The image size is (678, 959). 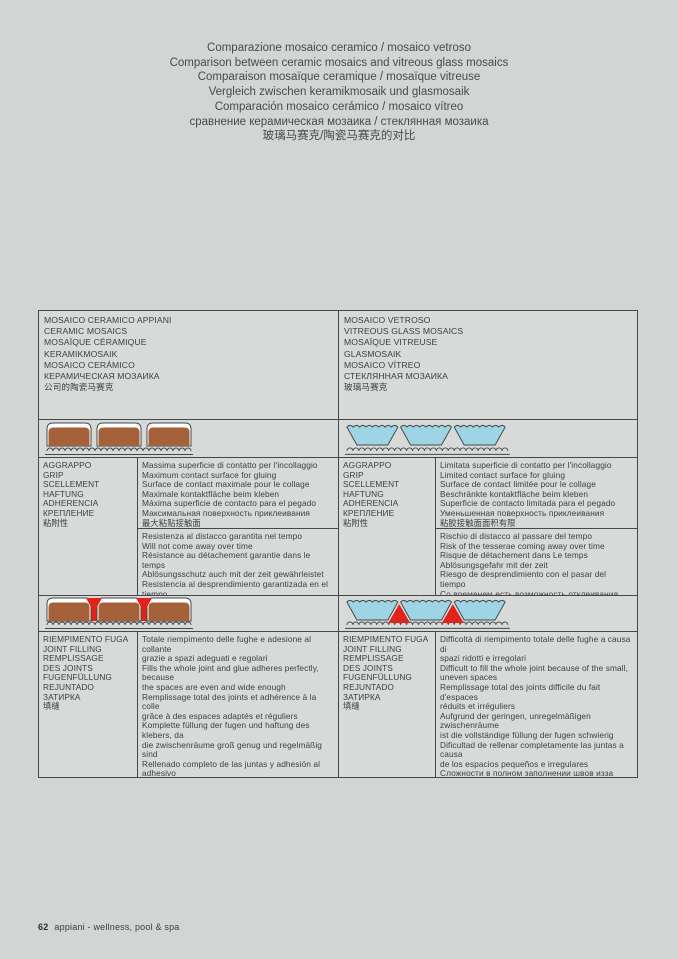 What do you see at coordinates (427, 439) in the screenshot?
I see `glass-tiles-diagram` at bounding box center [427, 439].